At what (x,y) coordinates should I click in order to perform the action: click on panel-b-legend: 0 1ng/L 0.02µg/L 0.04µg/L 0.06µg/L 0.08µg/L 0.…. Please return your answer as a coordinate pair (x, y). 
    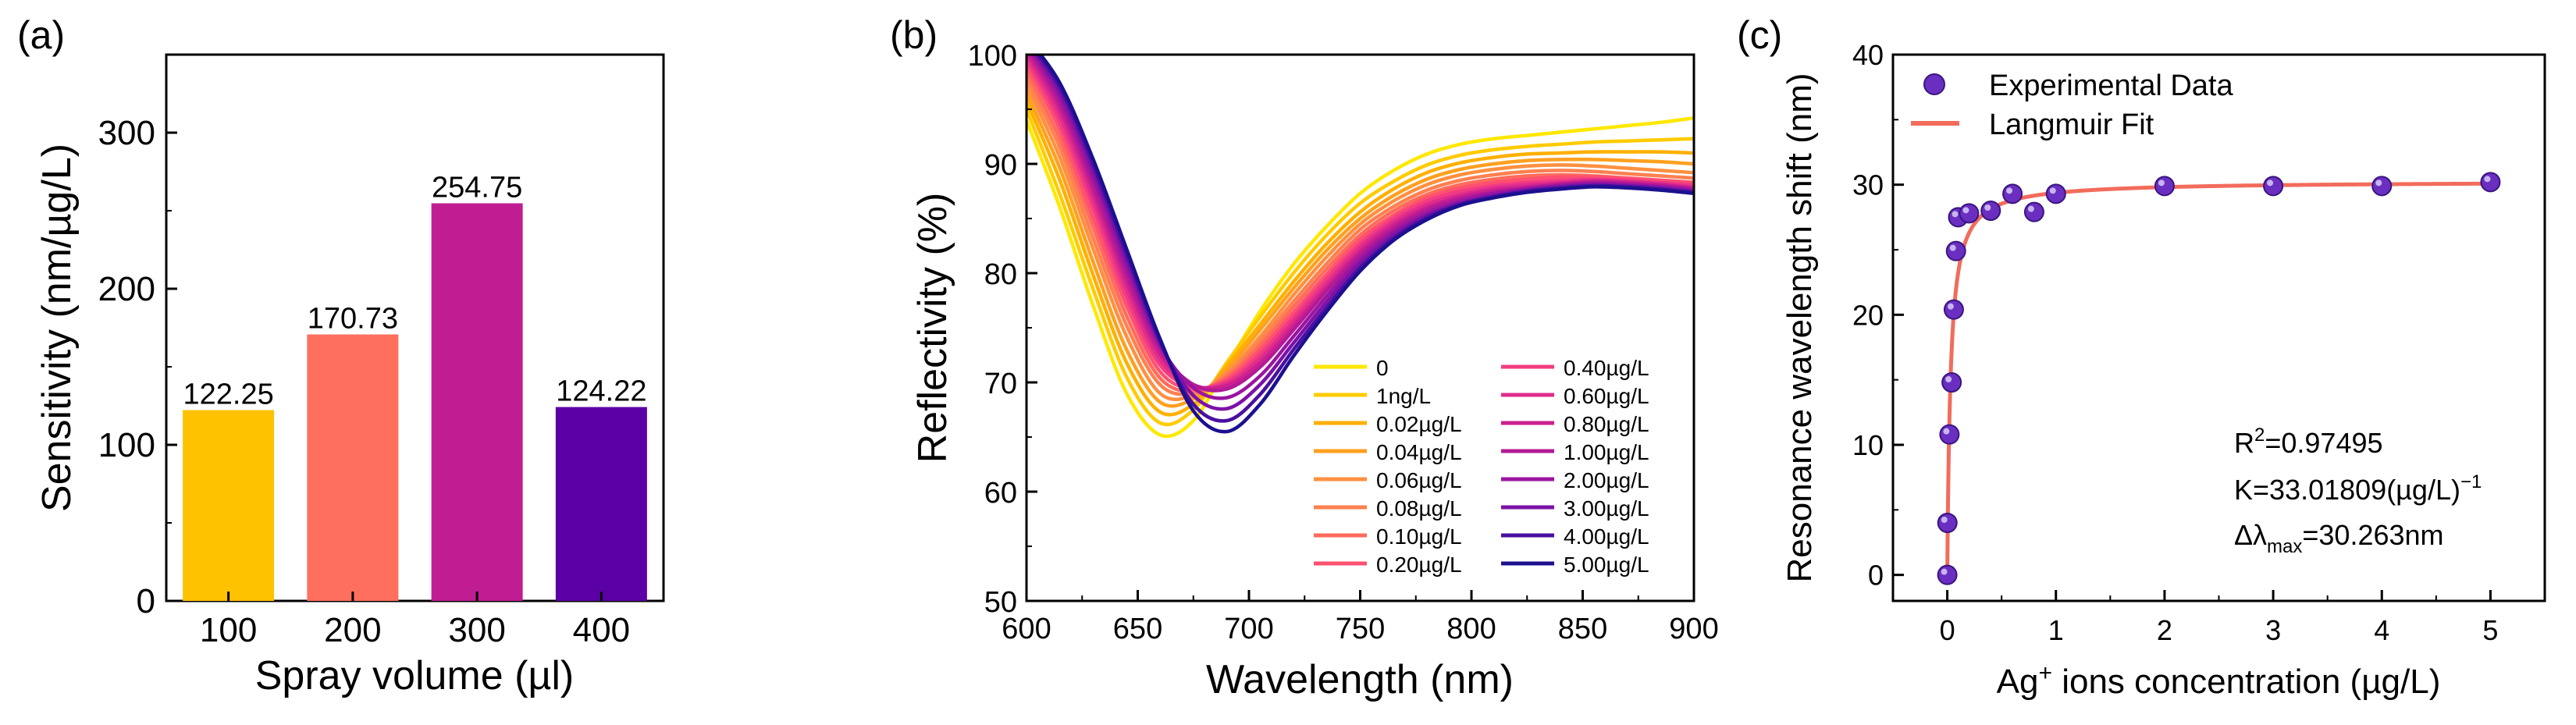
    Looking at the image, I should click on (1481, 466).